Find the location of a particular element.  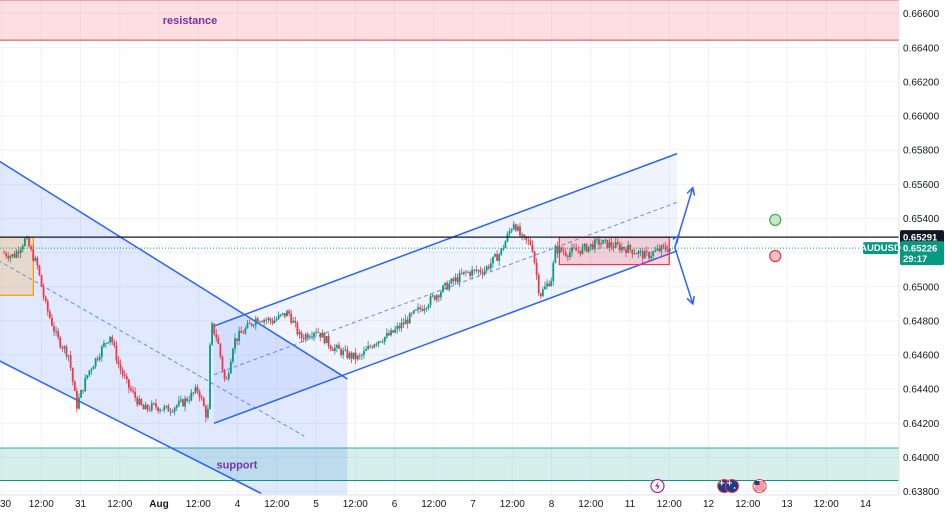

current-price-tag is located at coordinates (922, 253).